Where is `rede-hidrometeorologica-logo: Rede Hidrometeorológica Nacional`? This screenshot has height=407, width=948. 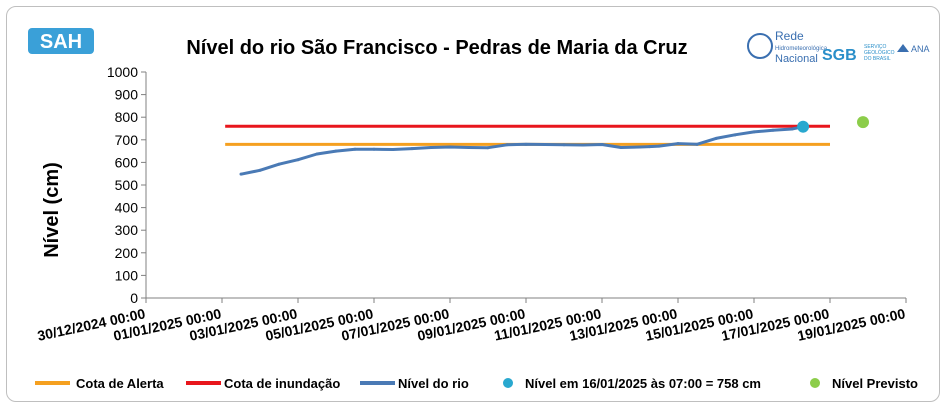 rede-hidrometeorologica-logo: Rede Hidrometeorológica Nacional is located at coordinates (787, 47).